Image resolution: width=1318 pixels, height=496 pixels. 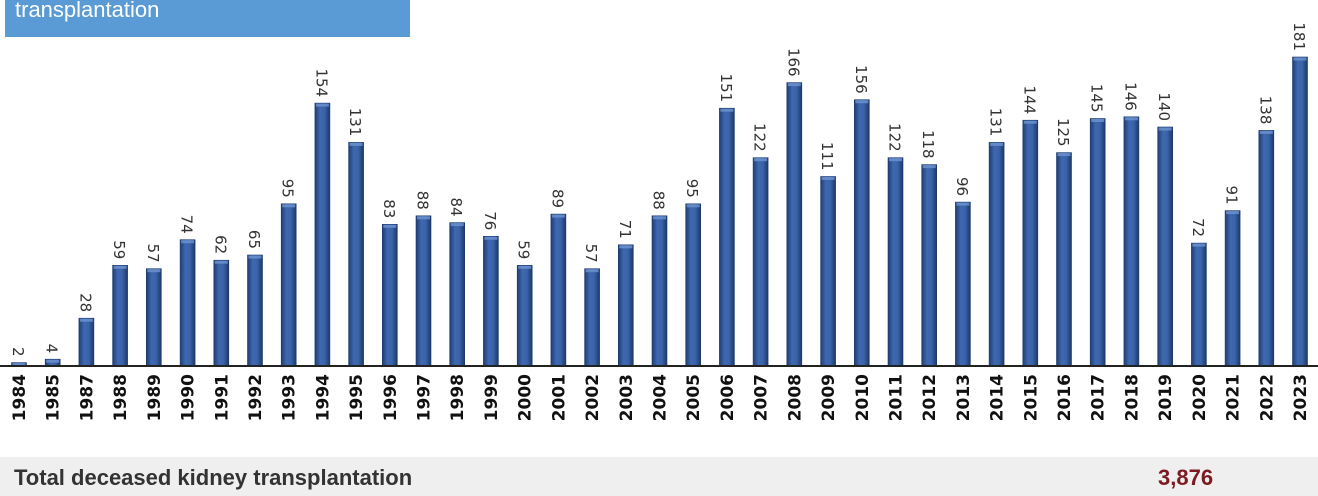 I want to click on bar-highlight-1999, so click(x=491, y=238).